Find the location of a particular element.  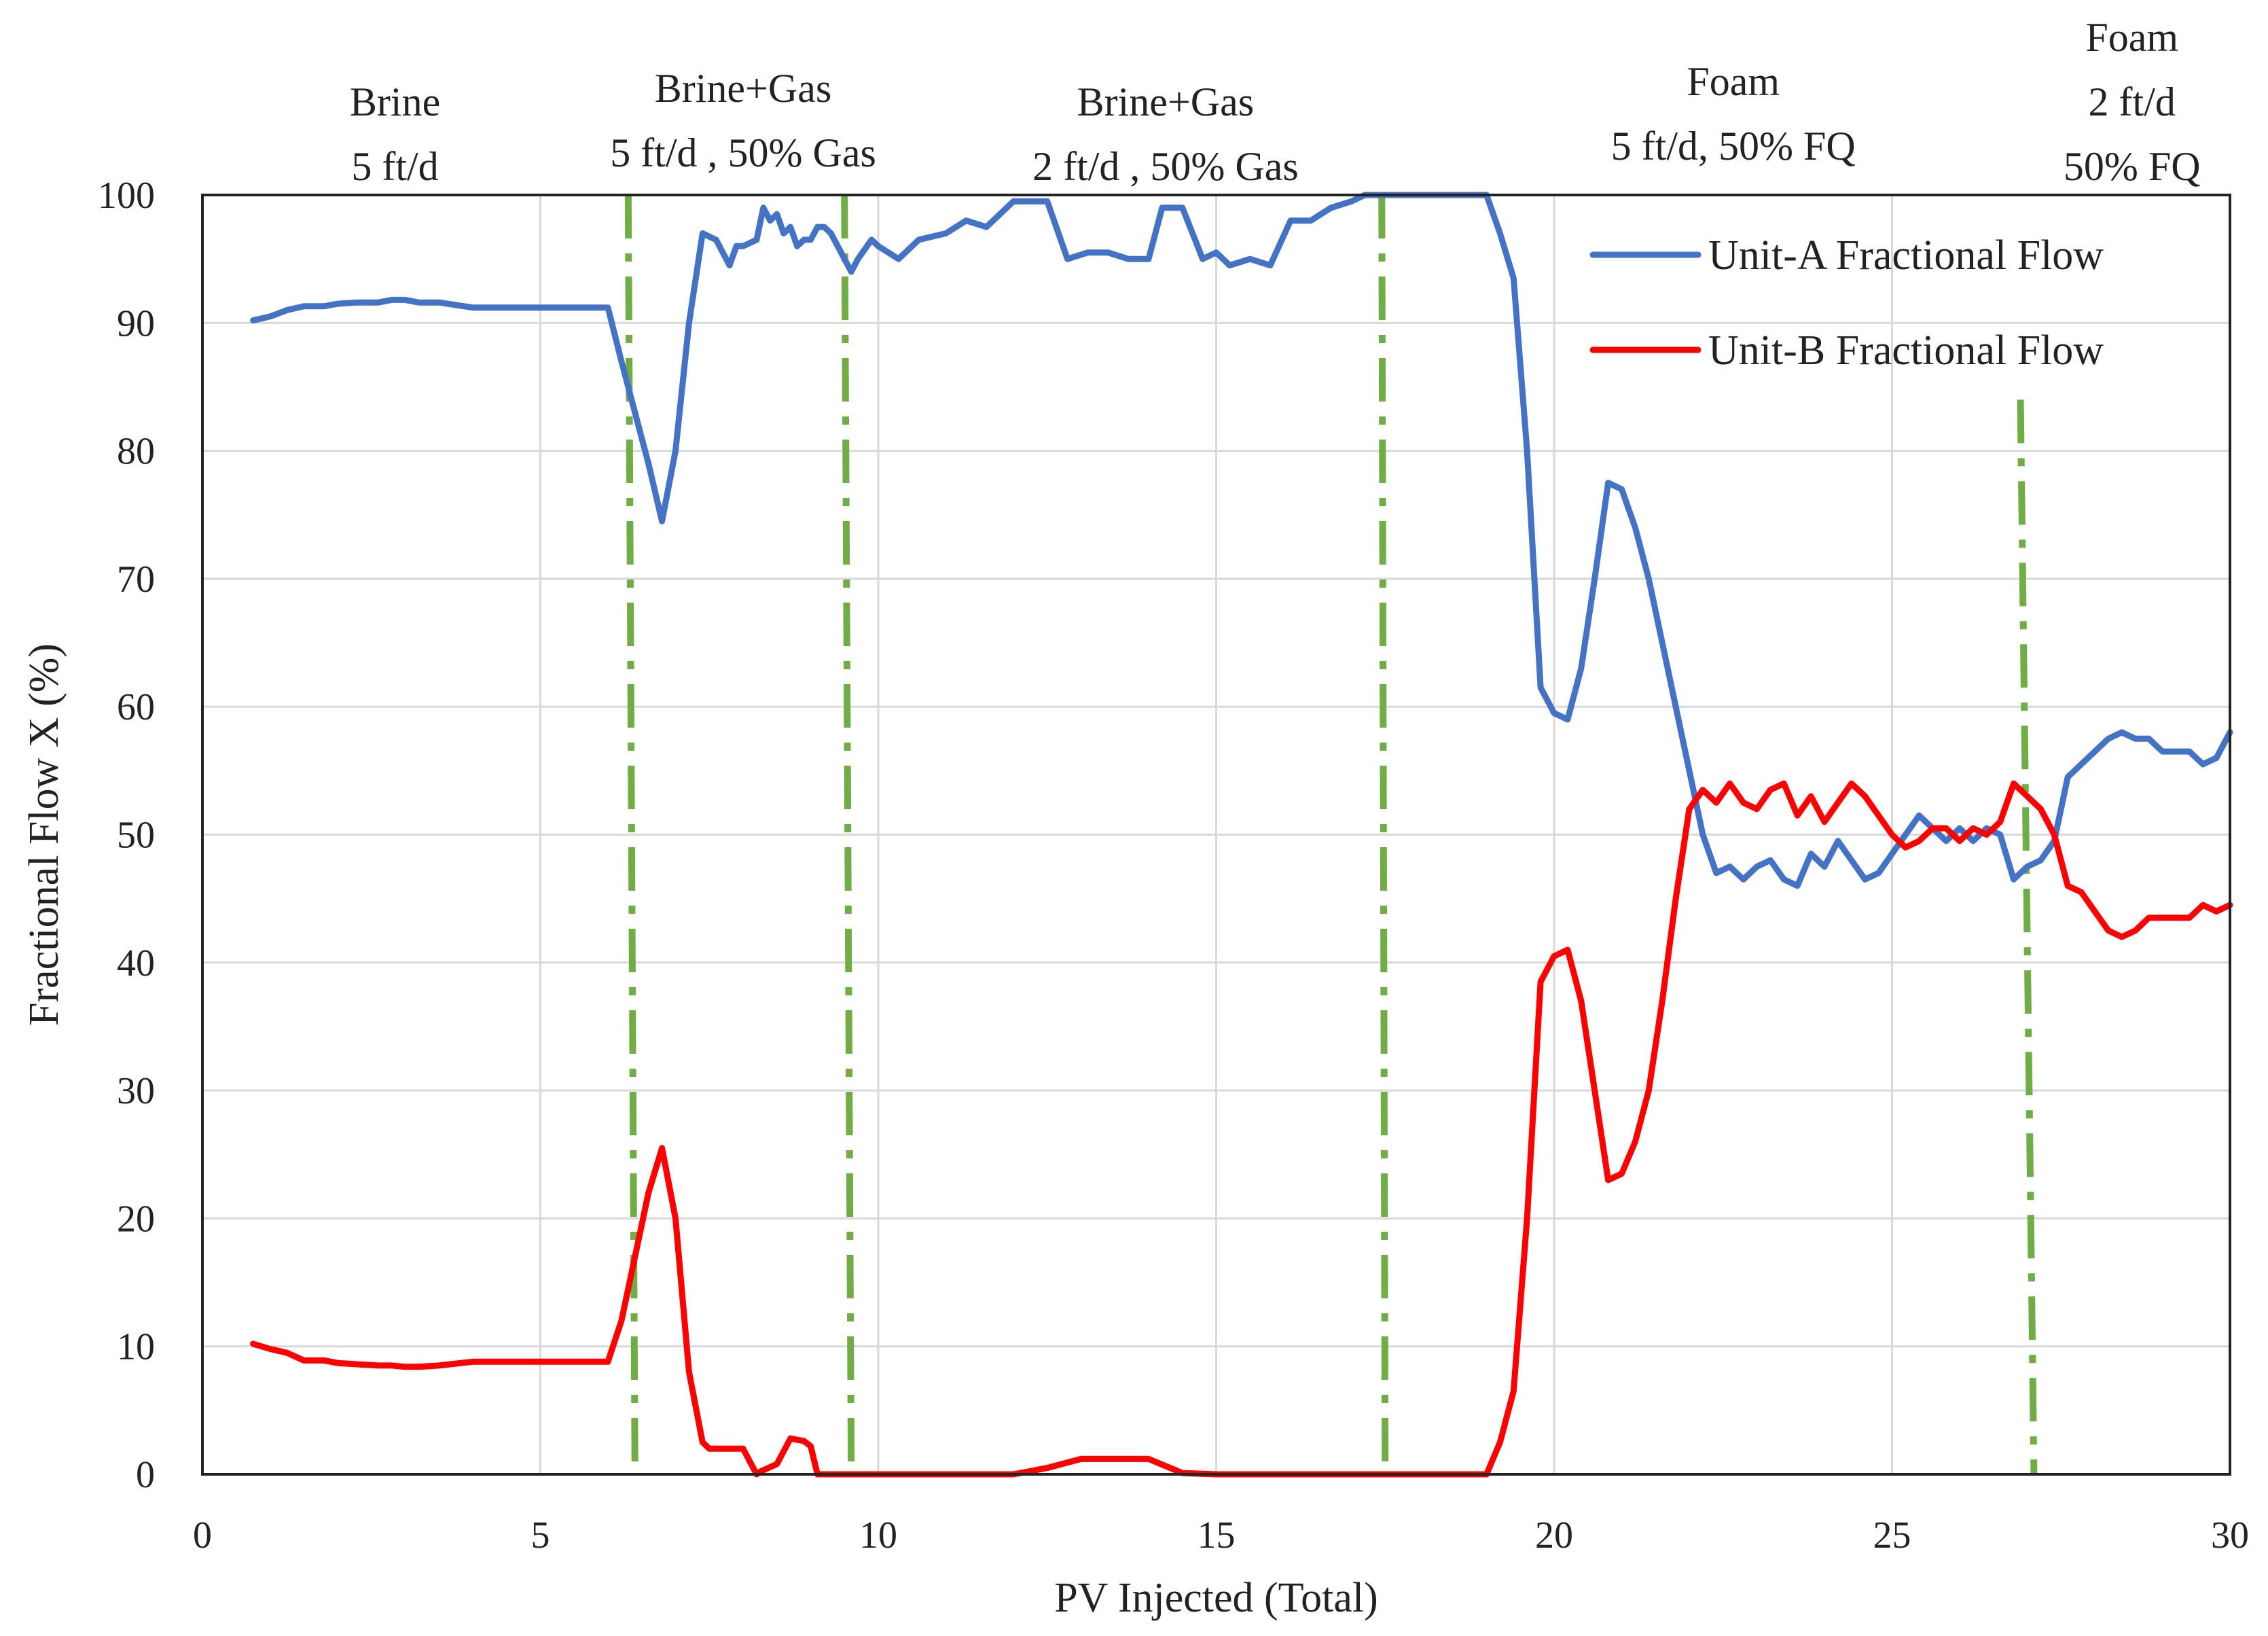

y-tick-label-20: 20 is located at coordinates (136, 1219).